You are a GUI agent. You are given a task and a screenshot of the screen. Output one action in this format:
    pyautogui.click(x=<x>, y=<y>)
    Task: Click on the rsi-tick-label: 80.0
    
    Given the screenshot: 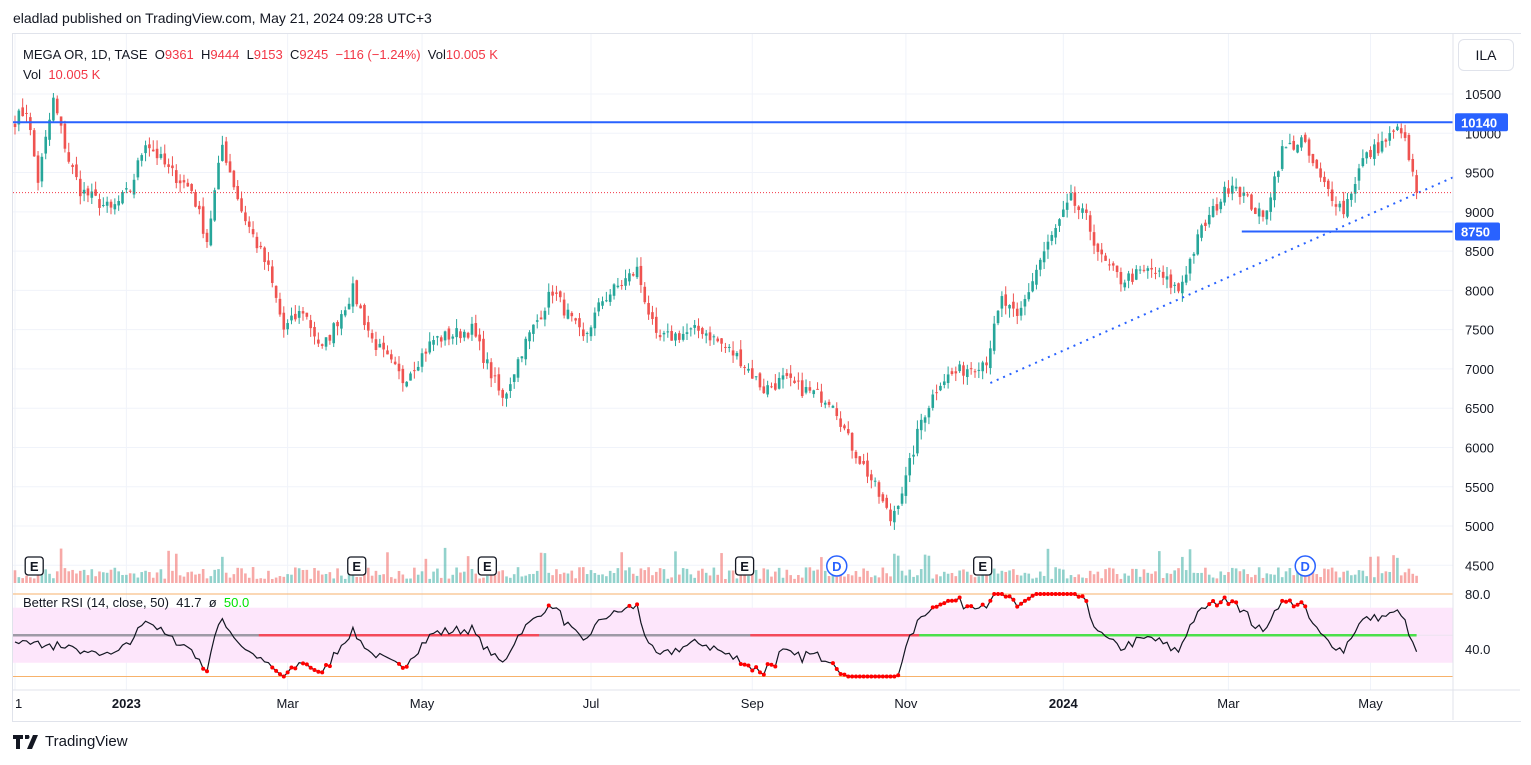 What is the action you would take?
    pyautogui.click(x=1477, y=594)
    